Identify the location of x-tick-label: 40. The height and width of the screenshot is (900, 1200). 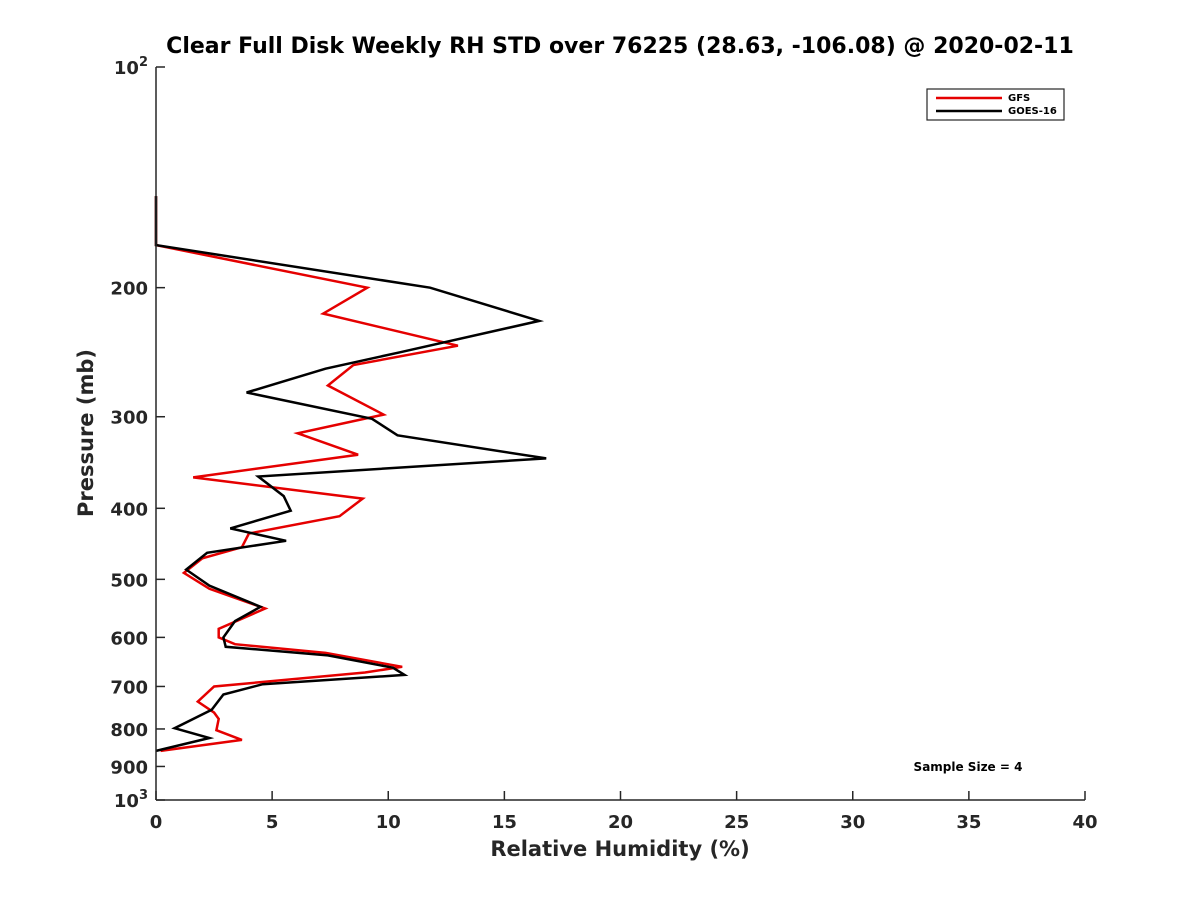
(1084, 822).